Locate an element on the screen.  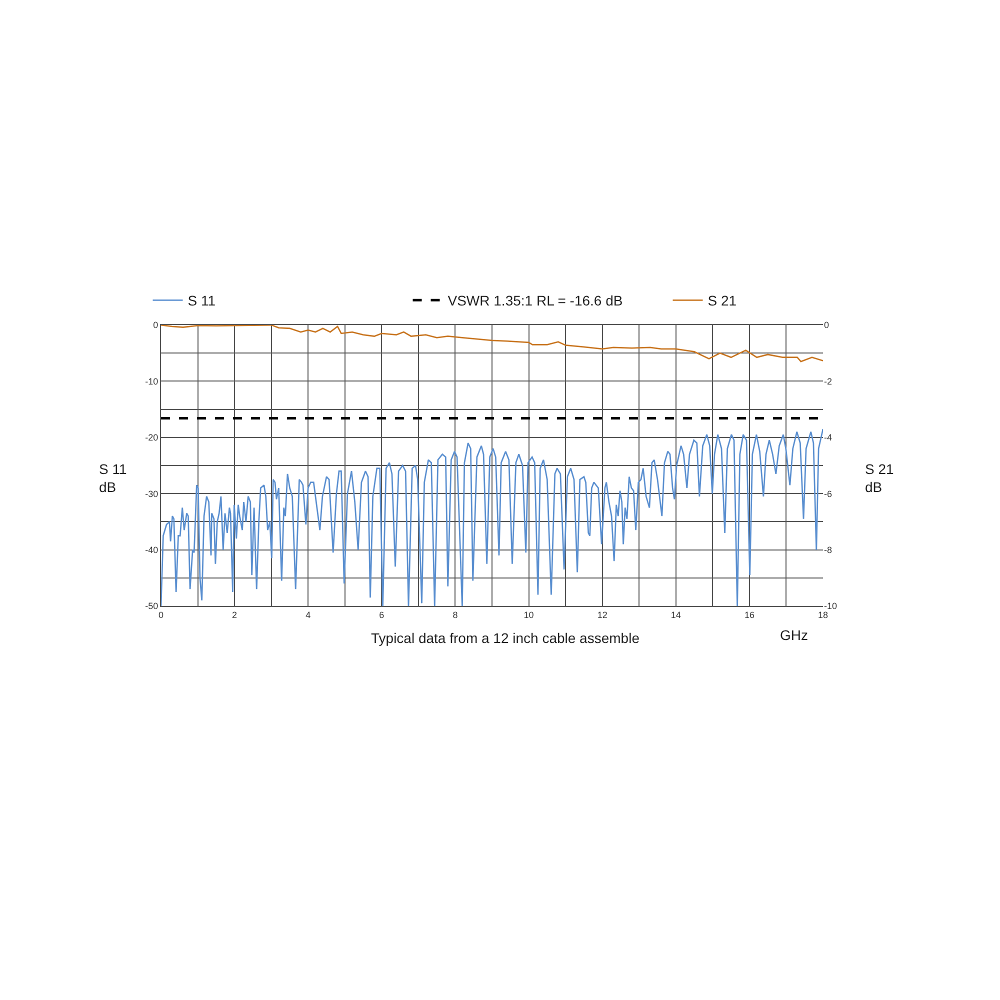
x-tick-label: 4 is located at coordinates (308, 615).